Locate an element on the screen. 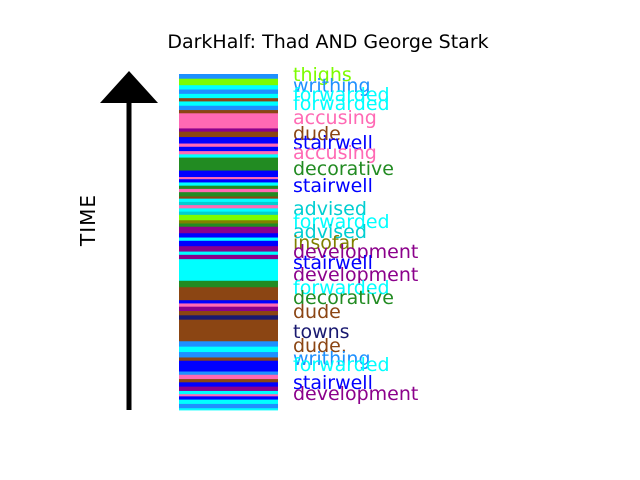  label-insofar: insofar is located at coordinates (325, 243).